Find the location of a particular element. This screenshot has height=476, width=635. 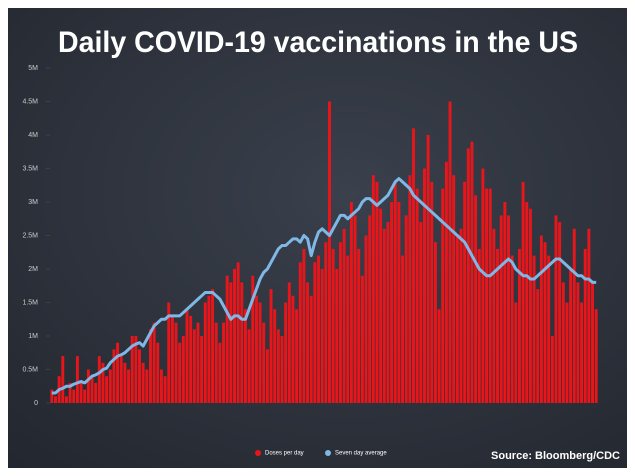

y-tick-label: 0.5M is located at coordinates (30, 369).